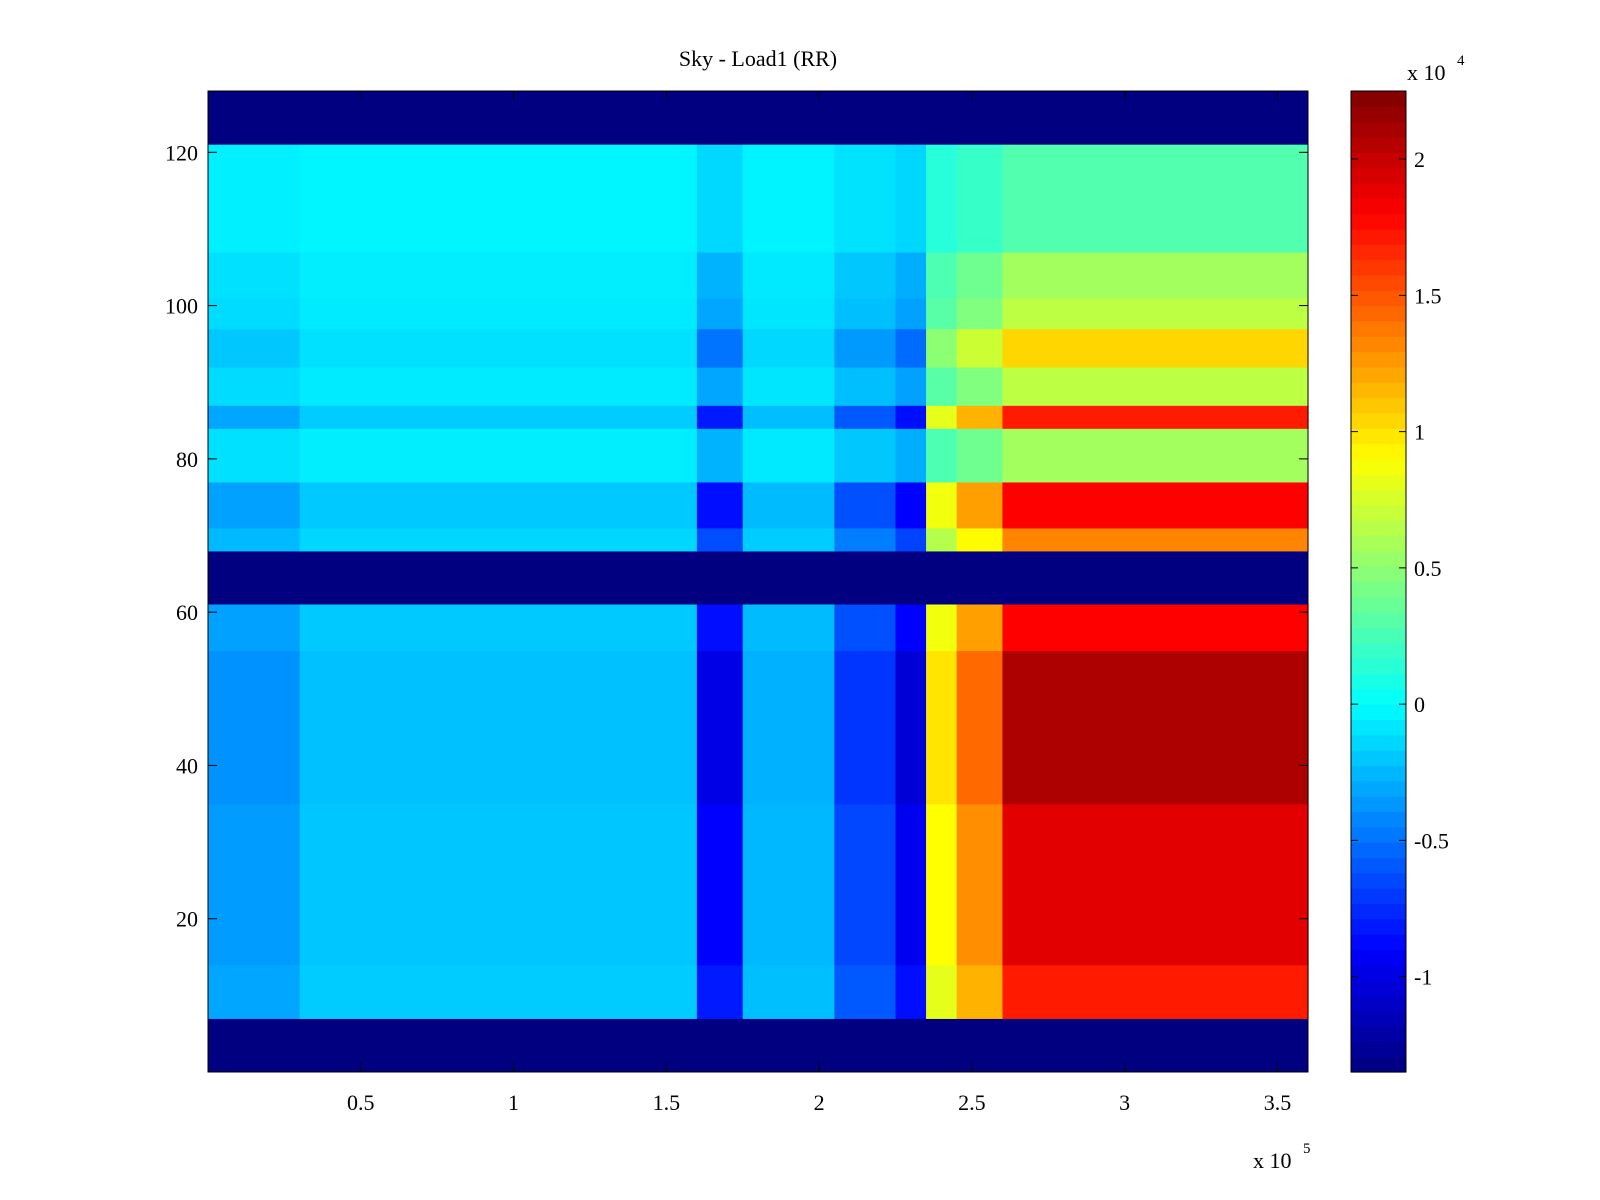 The height and width of the screenshot is (1200, 1600). I want to click on colorbar-exponent-power: 4, so click(1461, 61).